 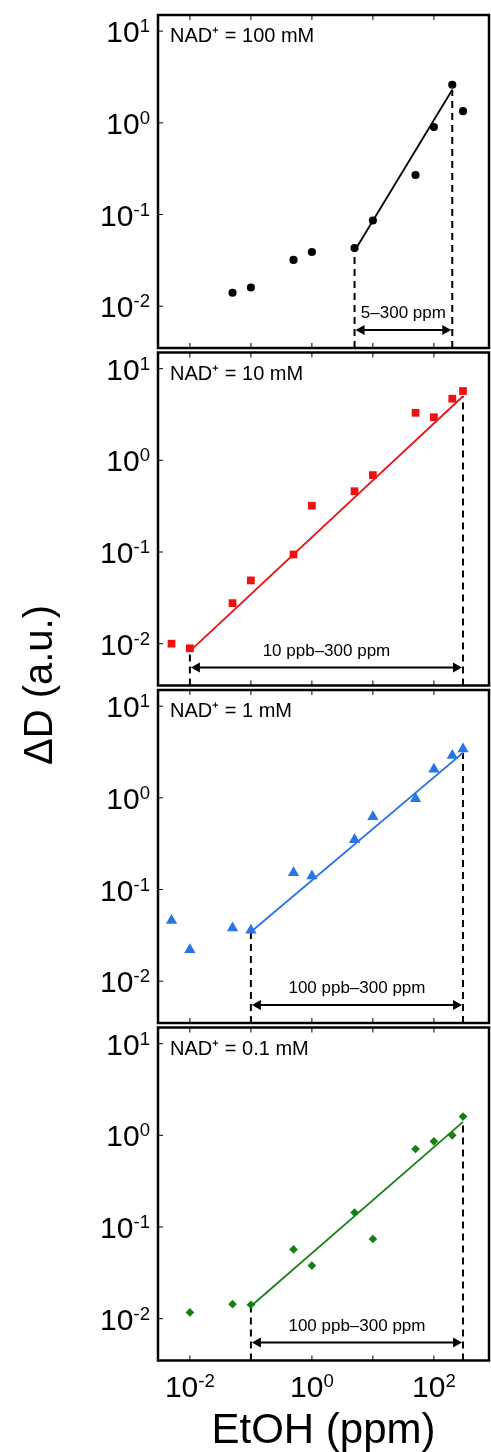 What do you see at coordinates (231, 710) in the screenshot?
I see `text: NAD⁺ = 1 mM` at bounding box center [231, 710].